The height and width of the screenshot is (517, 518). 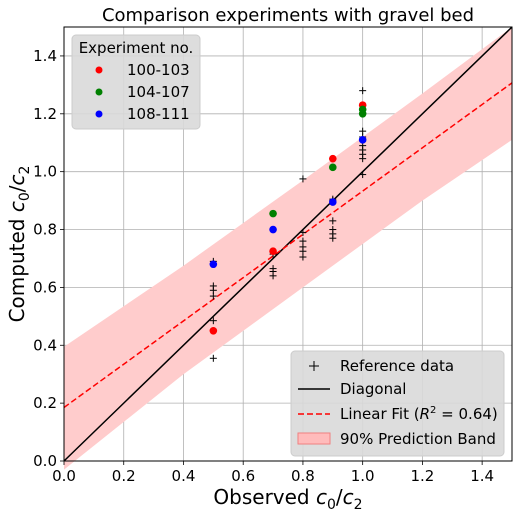 I want to click on legend-label-104-107: 104-107, so click(x=158, y=92).